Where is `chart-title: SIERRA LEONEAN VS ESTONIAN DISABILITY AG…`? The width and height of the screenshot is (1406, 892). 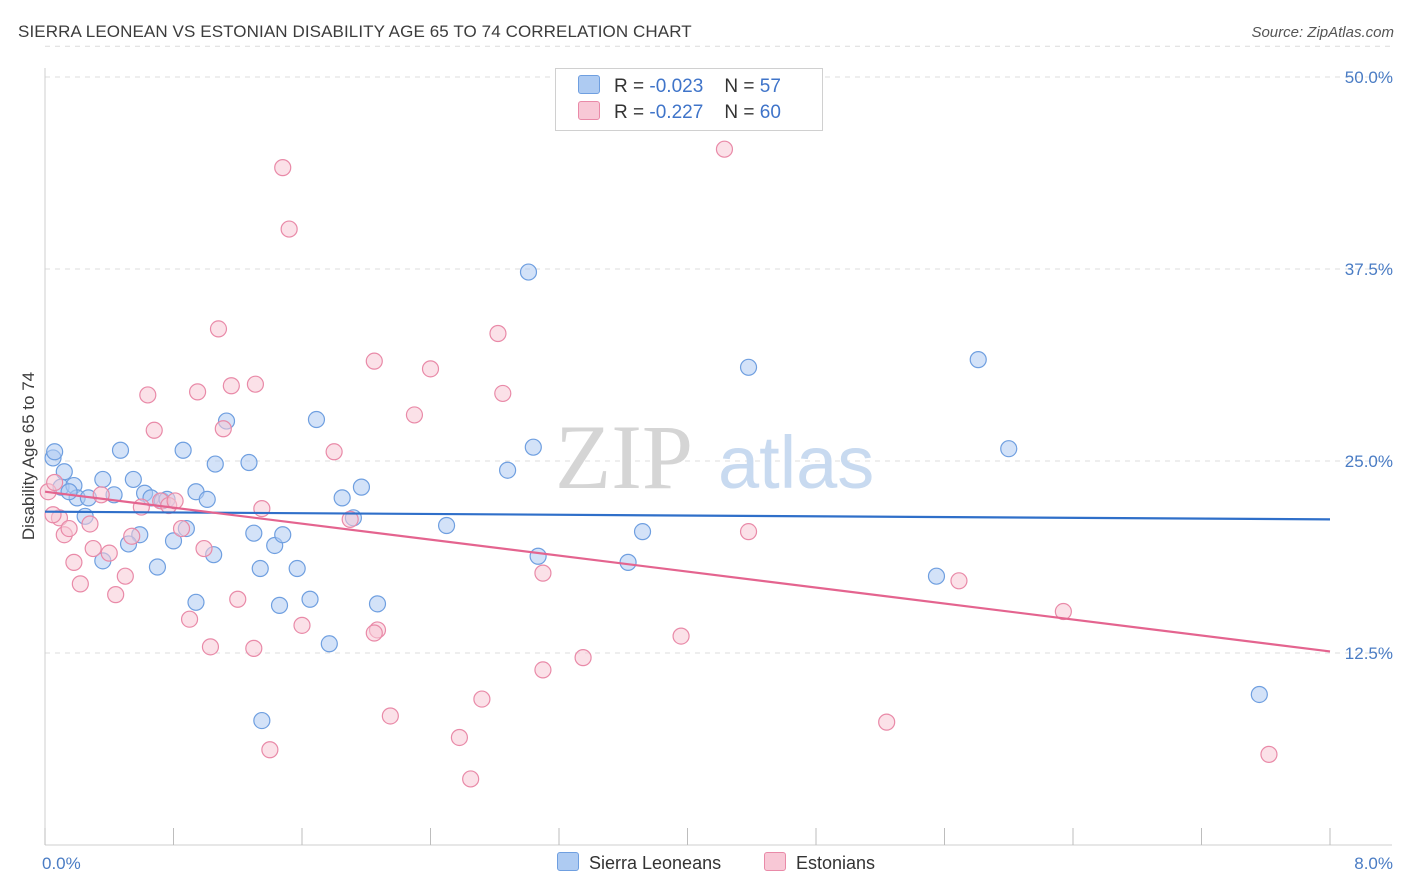
chart-title: SIERRA LEONEAN VS ESTONIAN DISABILITY AG… is located at coordinates (355, 31).